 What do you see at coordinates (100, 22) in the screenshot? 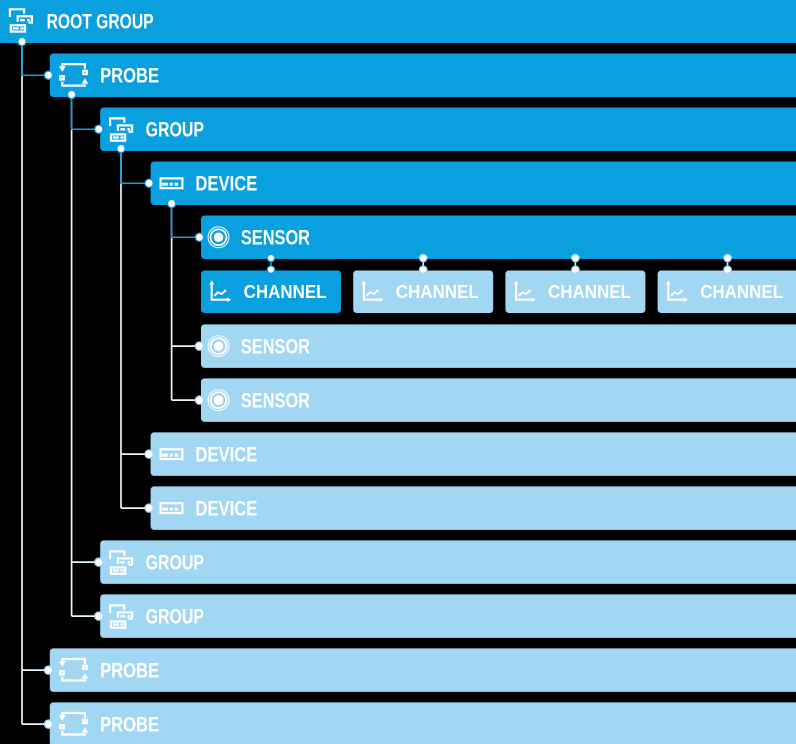
I see `svg-text: ROOT GROUP` at bounding box center [100, 22].